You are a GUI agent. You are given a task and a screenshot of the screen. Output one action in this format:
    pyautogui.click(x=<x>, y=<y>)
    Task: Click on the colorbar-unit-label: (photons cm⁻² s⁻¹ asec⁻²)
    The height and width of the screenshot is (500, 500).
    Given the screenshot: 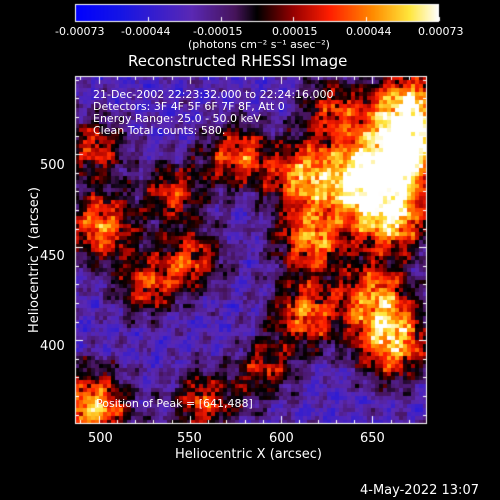 What is the action you would take?
    pyautogui.click(x=259, y=44)
    